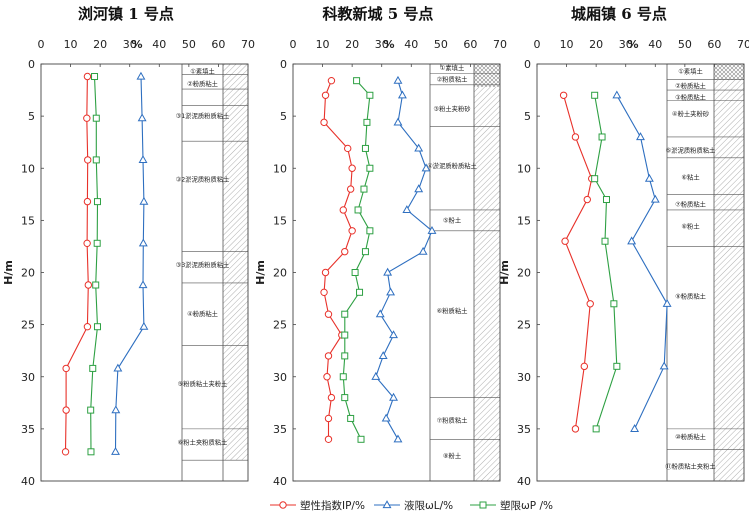 The height and width of the screenshot is (513, 749). I want to click on y-tick-label: 30, so click(524, 377).